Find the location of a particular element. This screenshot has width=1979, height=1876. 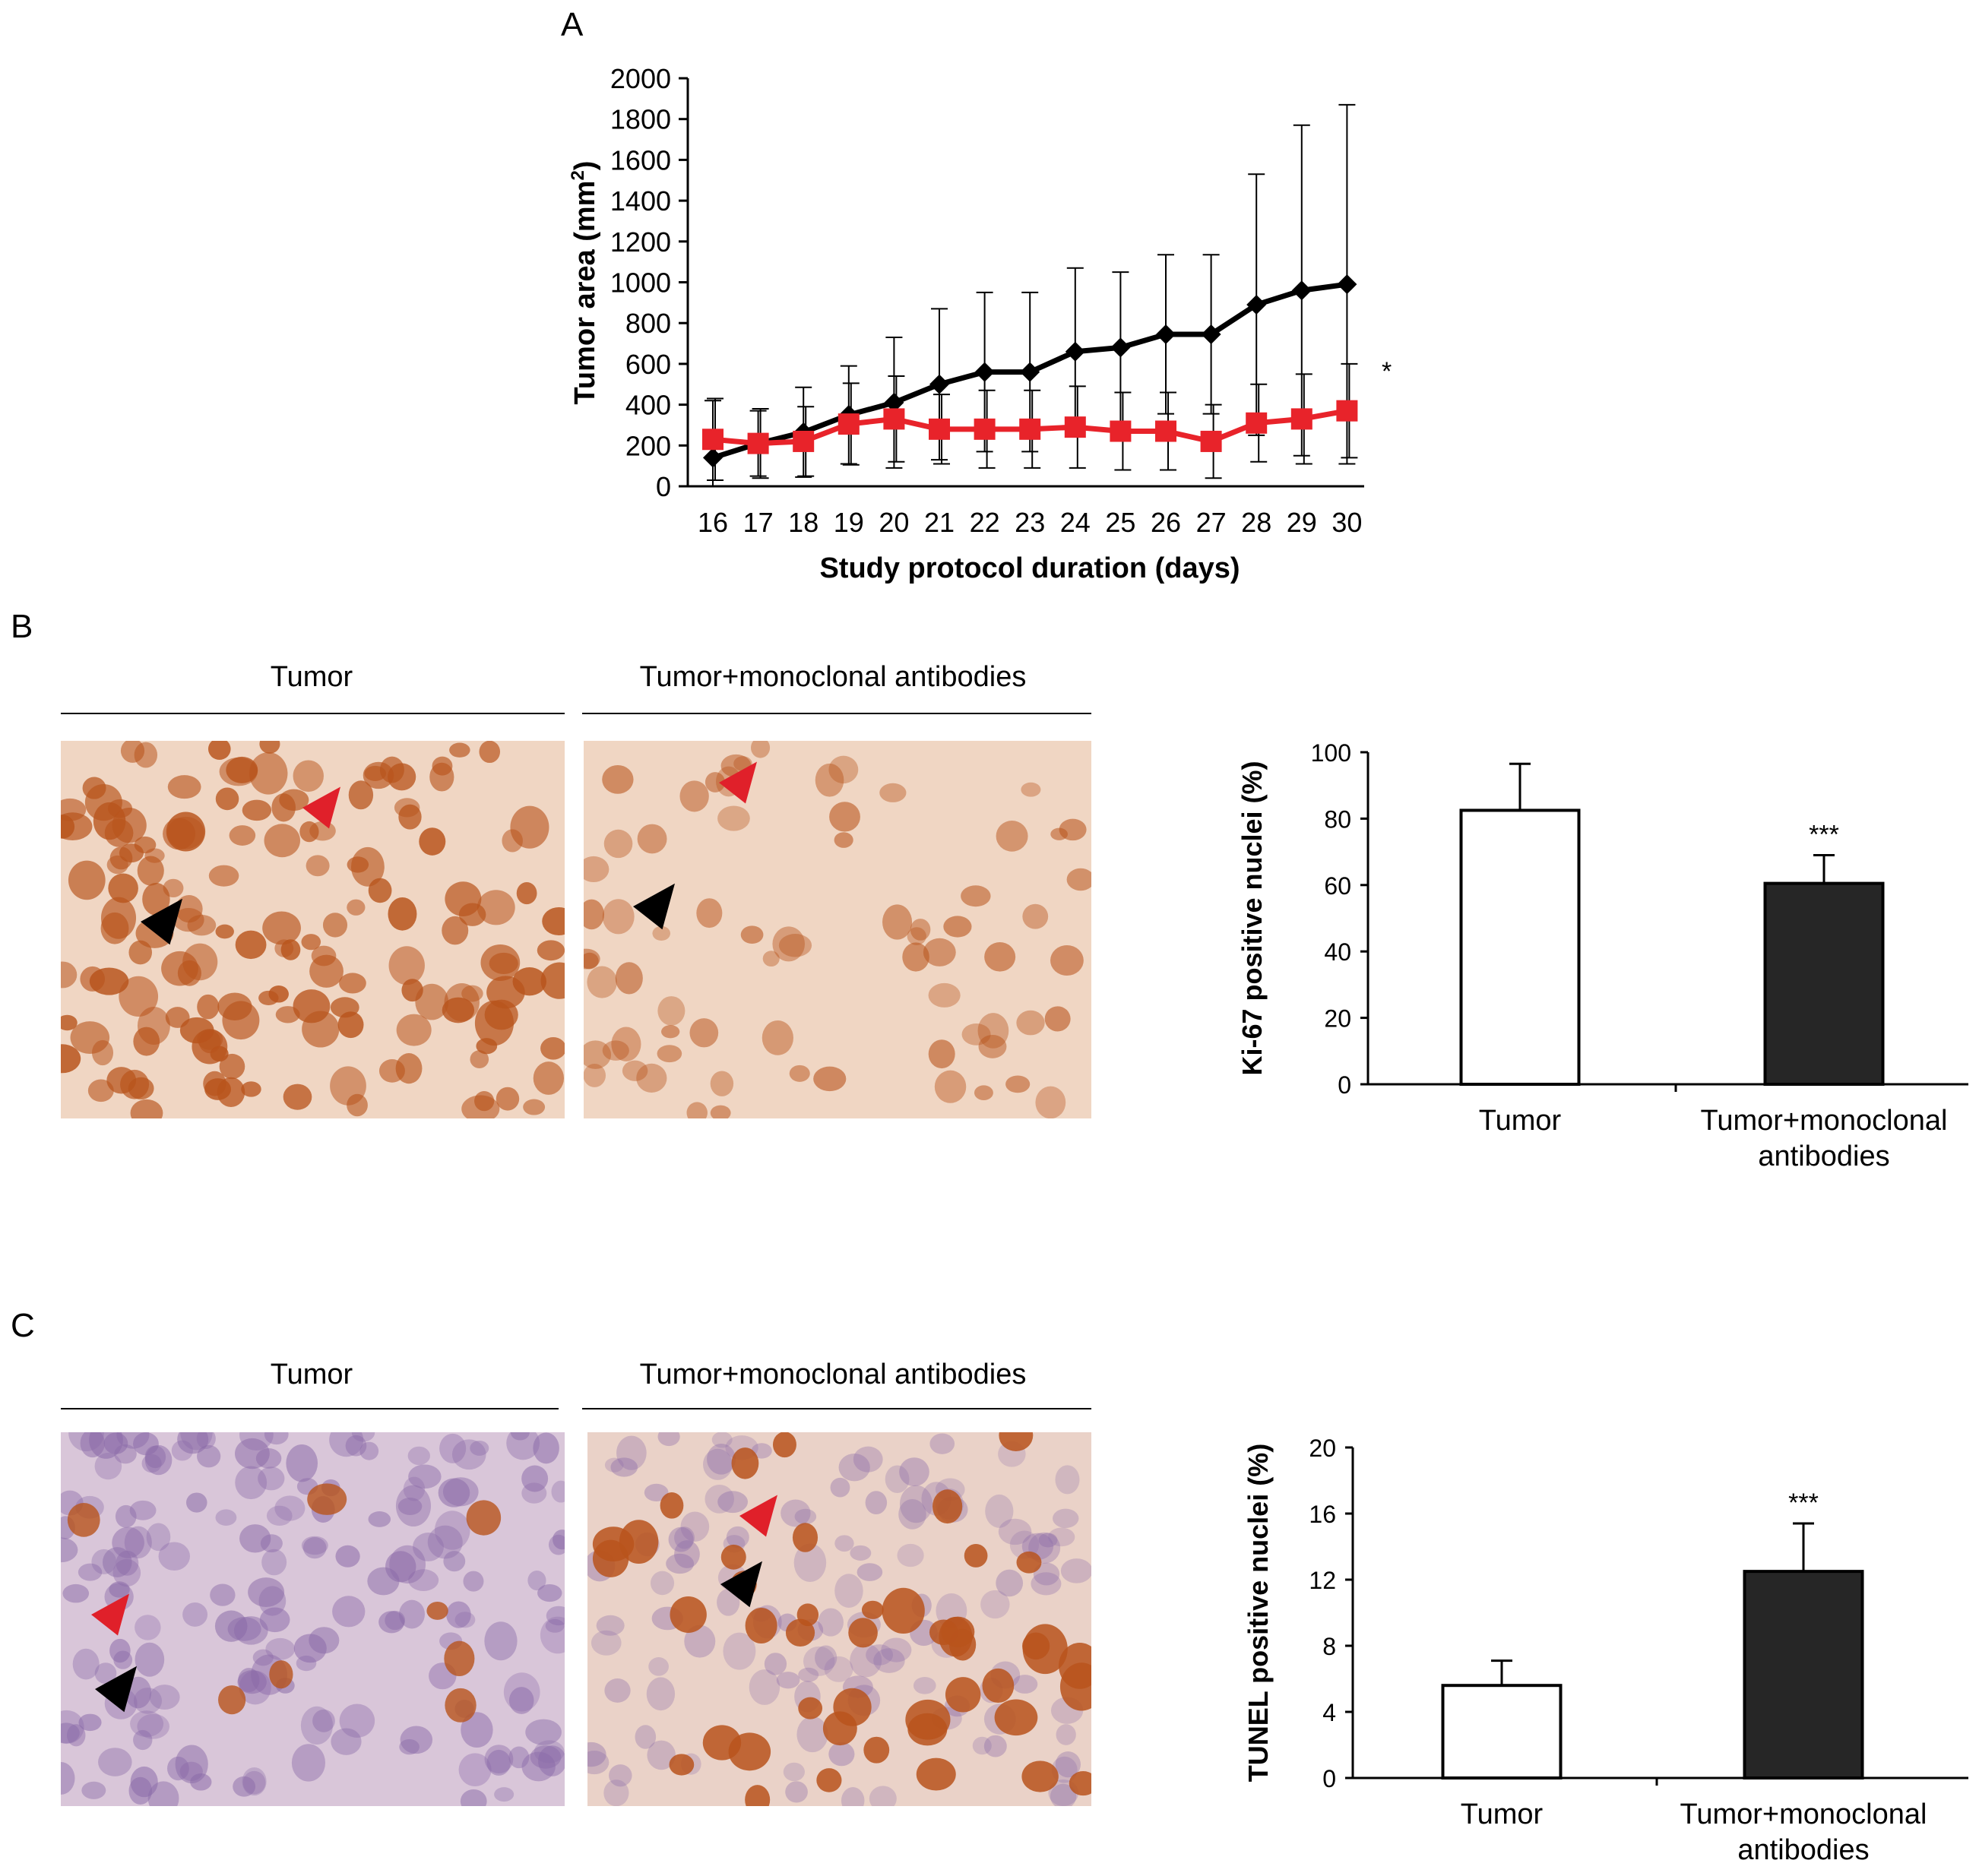

c-tunel-image-tumor is located at coordinates (313, 1619).